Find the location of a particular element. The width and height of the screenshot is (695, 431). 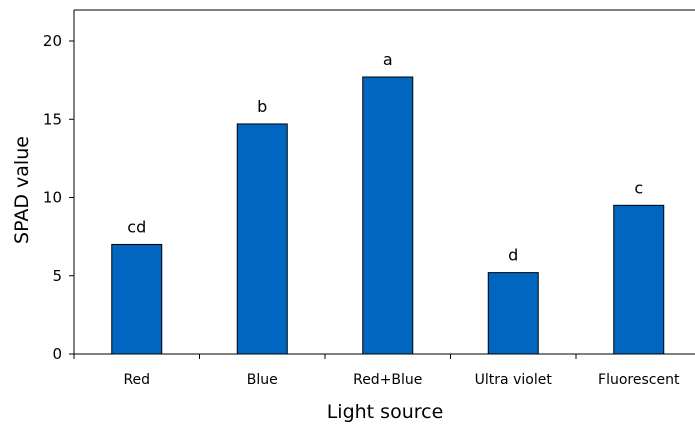

significance-label: cd is located at coordinates (136, 226).